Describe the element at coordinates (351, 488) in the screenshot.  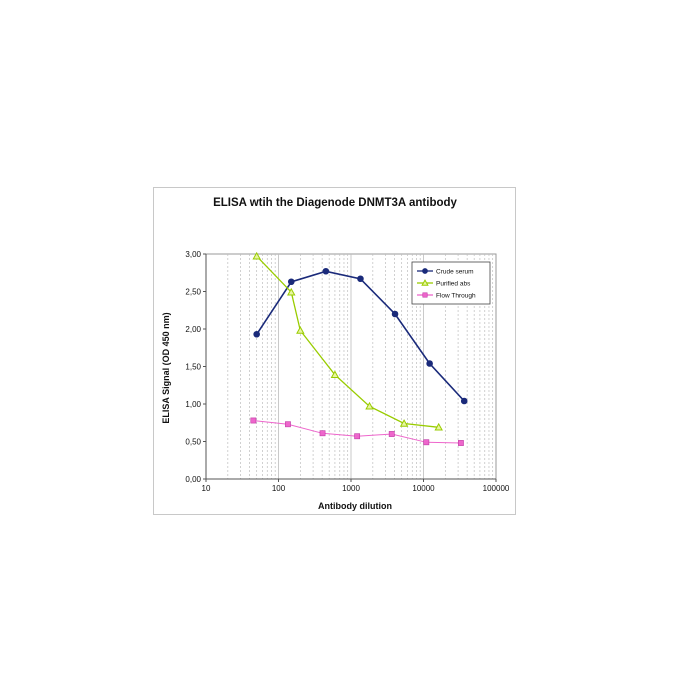
I see `x-tick-label: 1000` at that location.